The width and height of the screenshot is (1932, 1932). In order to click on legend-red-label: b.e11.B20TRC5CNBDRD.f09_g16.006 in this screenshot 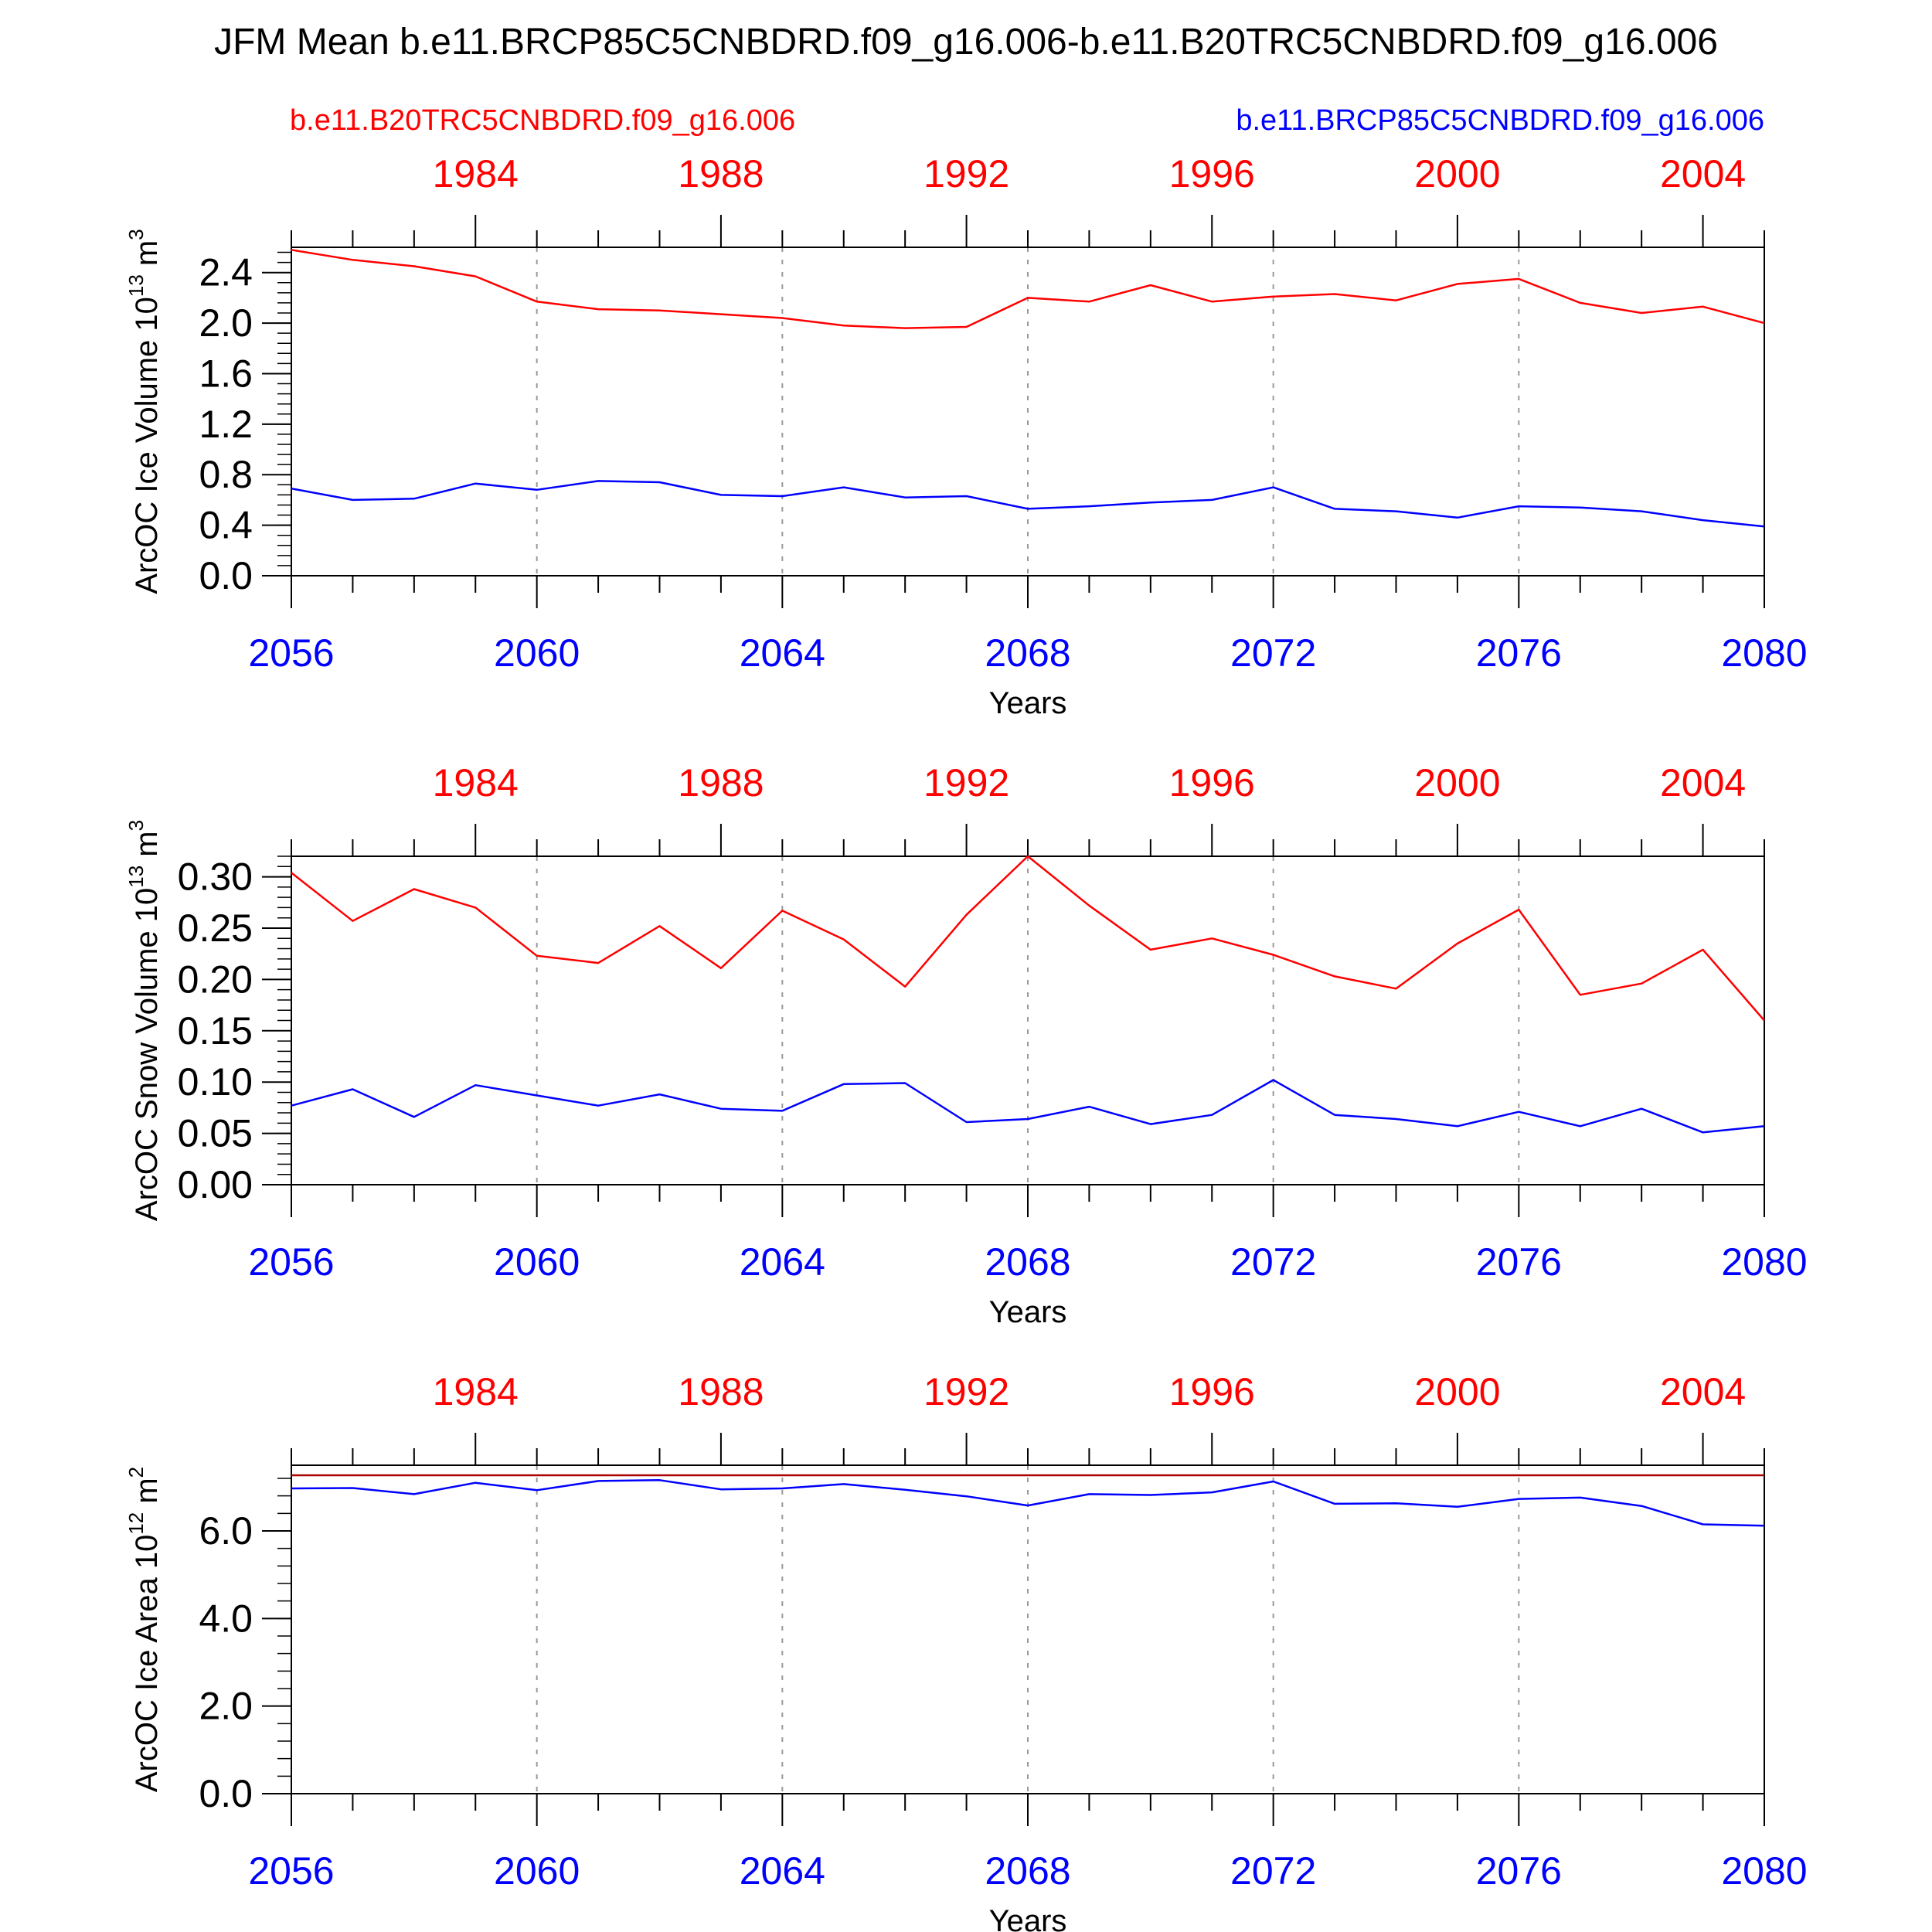, I will do `click(542, 120)`.